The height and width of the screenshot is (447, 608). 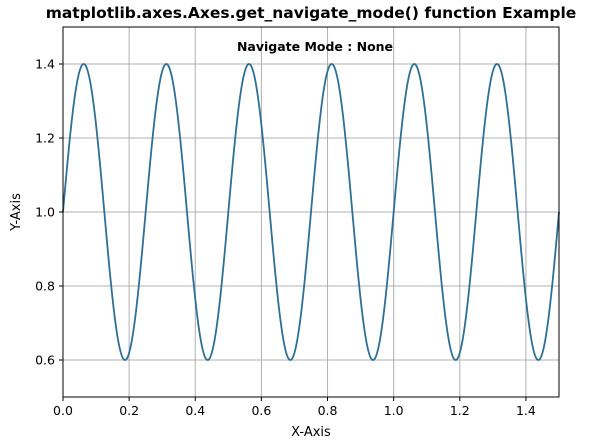 What do you see at coordinates (45, 212) in the screenshot?
I see `y-tick-label: 1.0` at bounding box center [45, 212].